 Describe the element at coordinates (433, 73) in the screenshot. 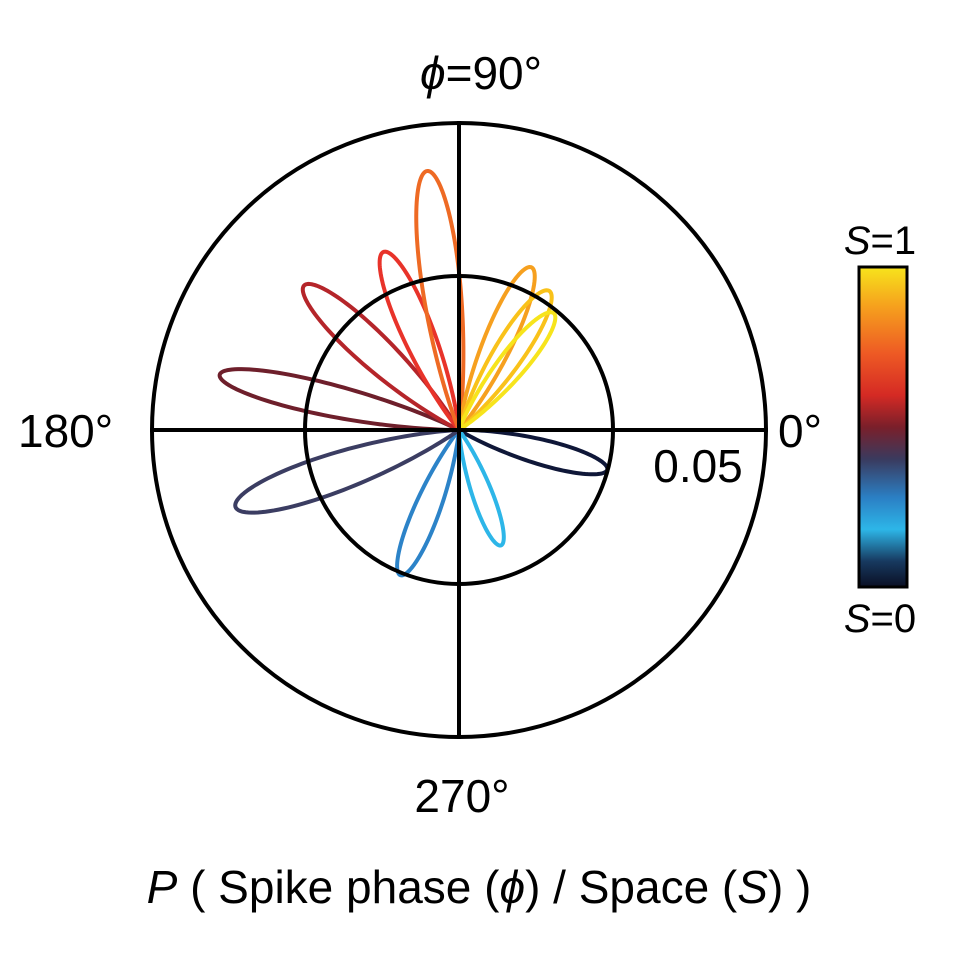

I see `phi-symbol: ϕ` at that location.